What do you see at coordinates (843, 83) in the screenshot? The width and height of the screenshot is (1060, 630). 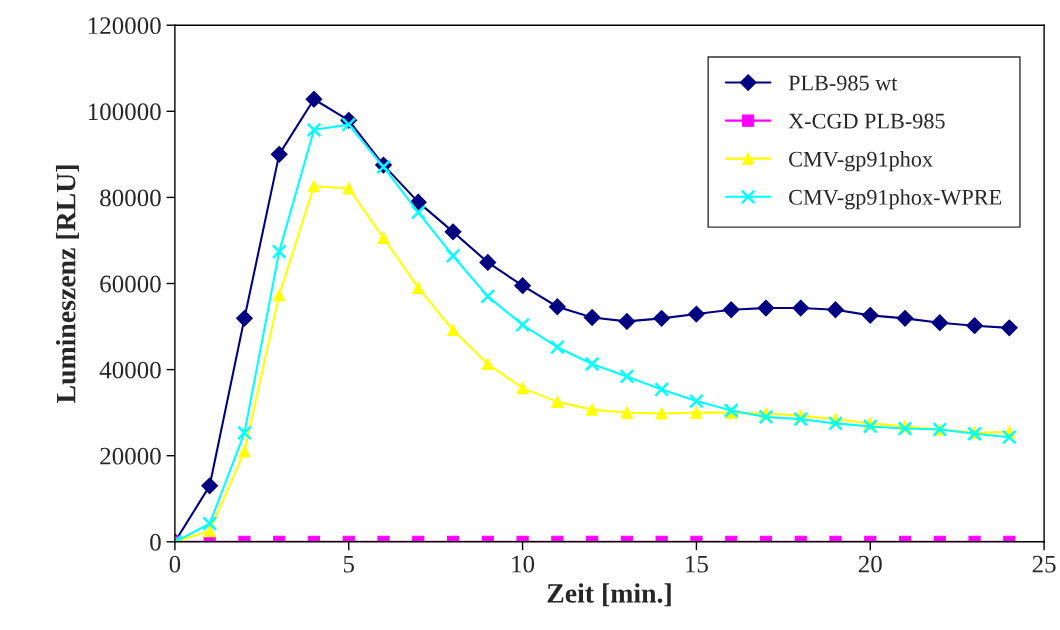 I see `legend-label: PLB-985 wt` at bounding box center [843, 83].